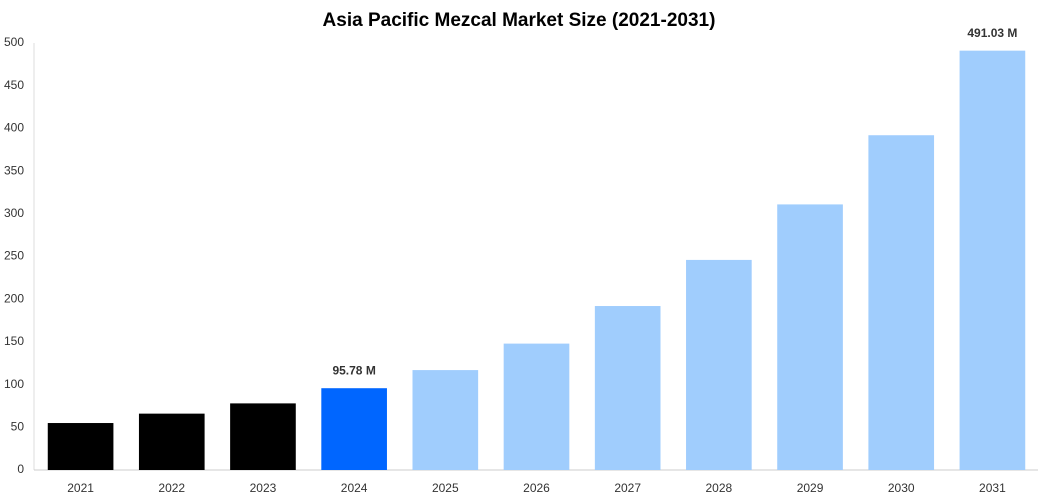  What do you see at coordinates (992, 33) in the screenshot?
I see `value-label: 491.03 M` at bounding box center [992, 33].